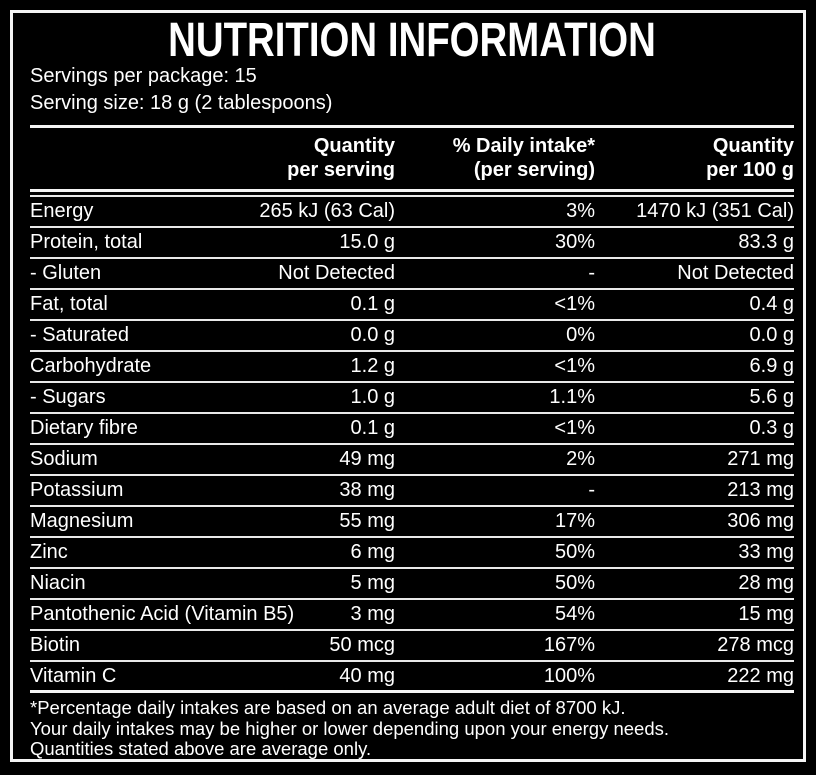  What do you see at coordinates (760, 521) in the screenshot?
I see `quantity-per-100g: 306 mg` at bounding box center [760, 521].